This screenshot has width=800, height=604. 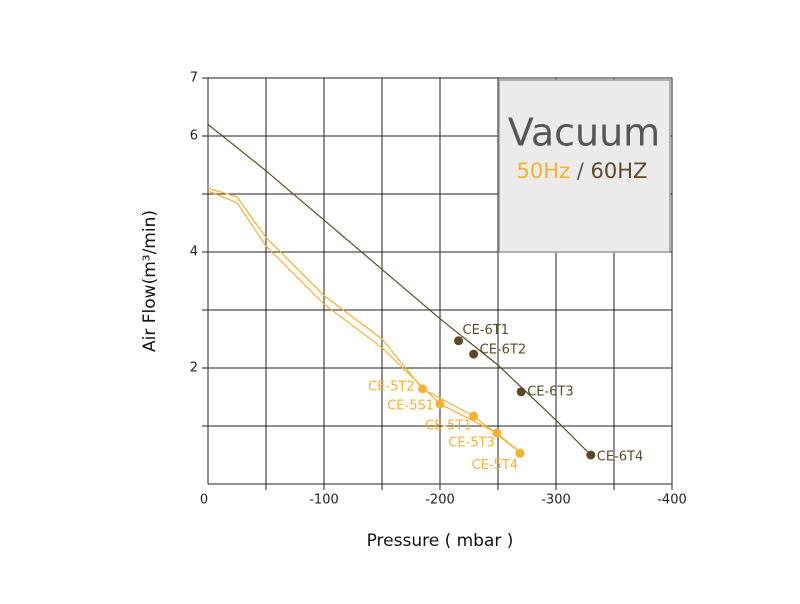 I want to click on legend-entry: 50Hz, so click(x=544, y=171).